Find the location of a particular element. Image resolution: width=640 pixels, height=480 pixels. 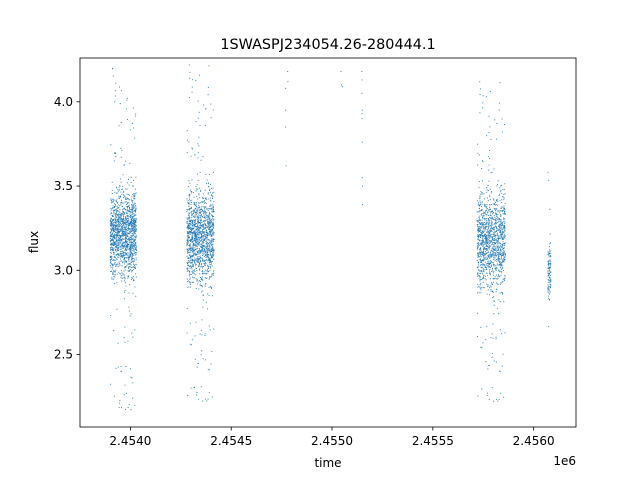

x-tick-label: 2.4545 is located at coordinates (231, 441).